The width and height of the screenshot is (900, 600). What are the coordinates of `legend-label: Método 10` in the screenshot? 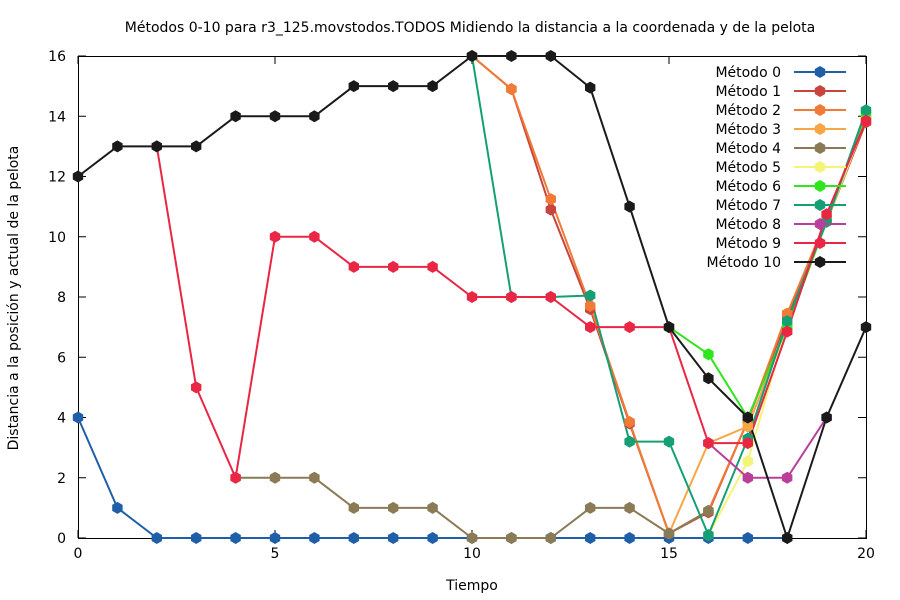 It's located at (744, 263).